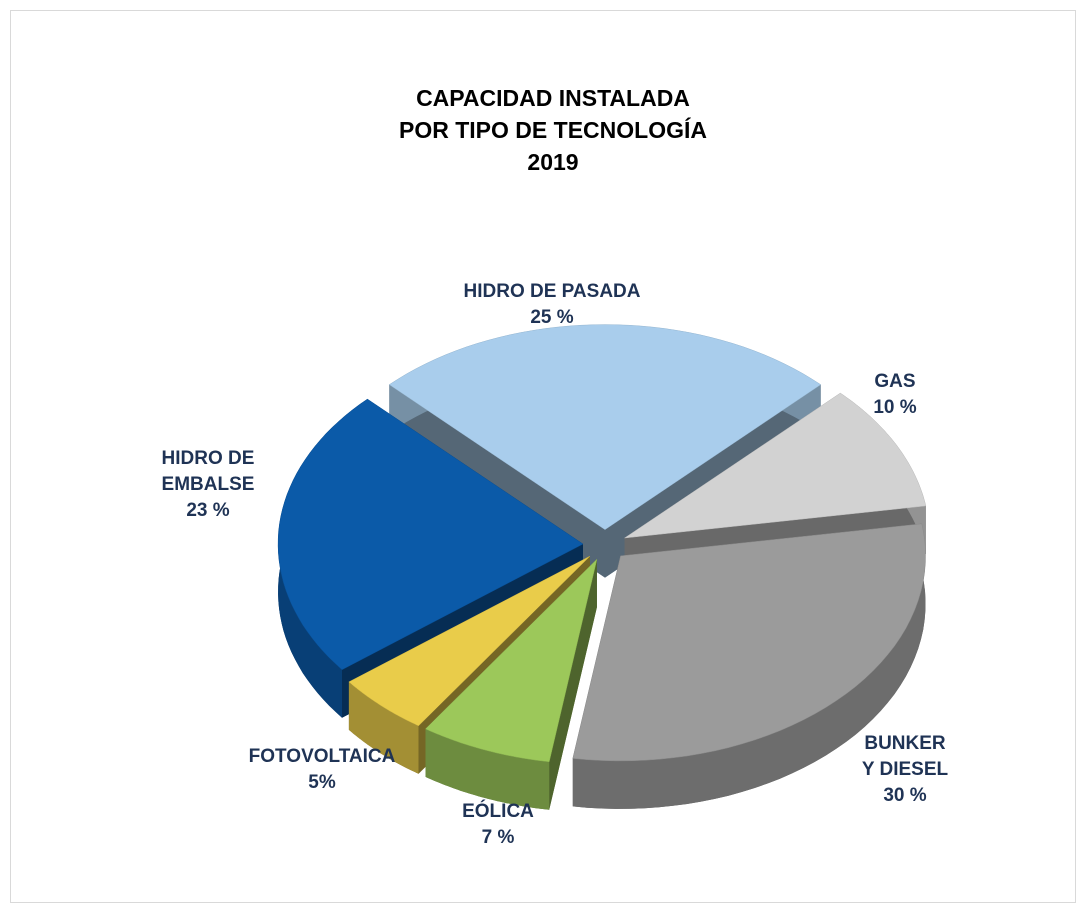 This screenshot has width=1089, height=916. Describe the element at coordinates (552, 317) in the screenshot. I see `value-label: 25 %` at that location.